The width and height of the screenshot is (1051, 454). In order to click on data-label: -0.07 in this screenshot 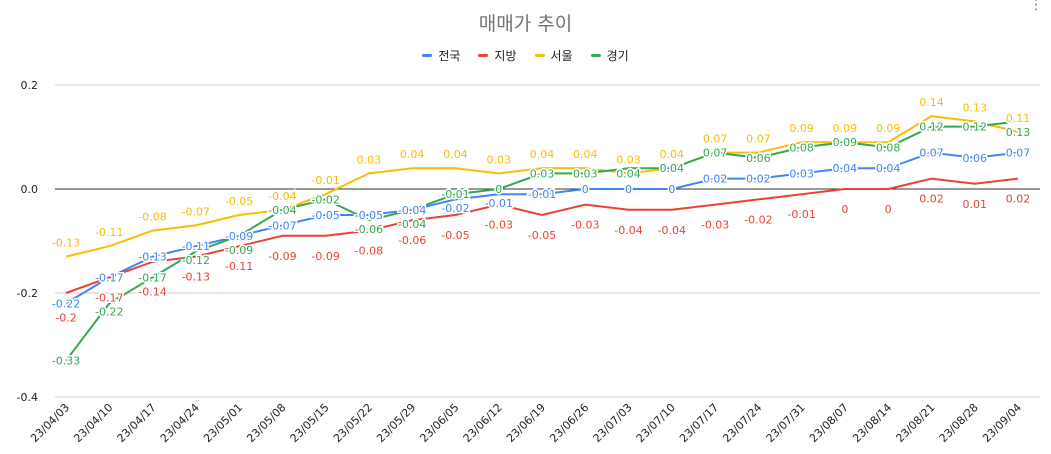, I will do `click(282, 225)`.